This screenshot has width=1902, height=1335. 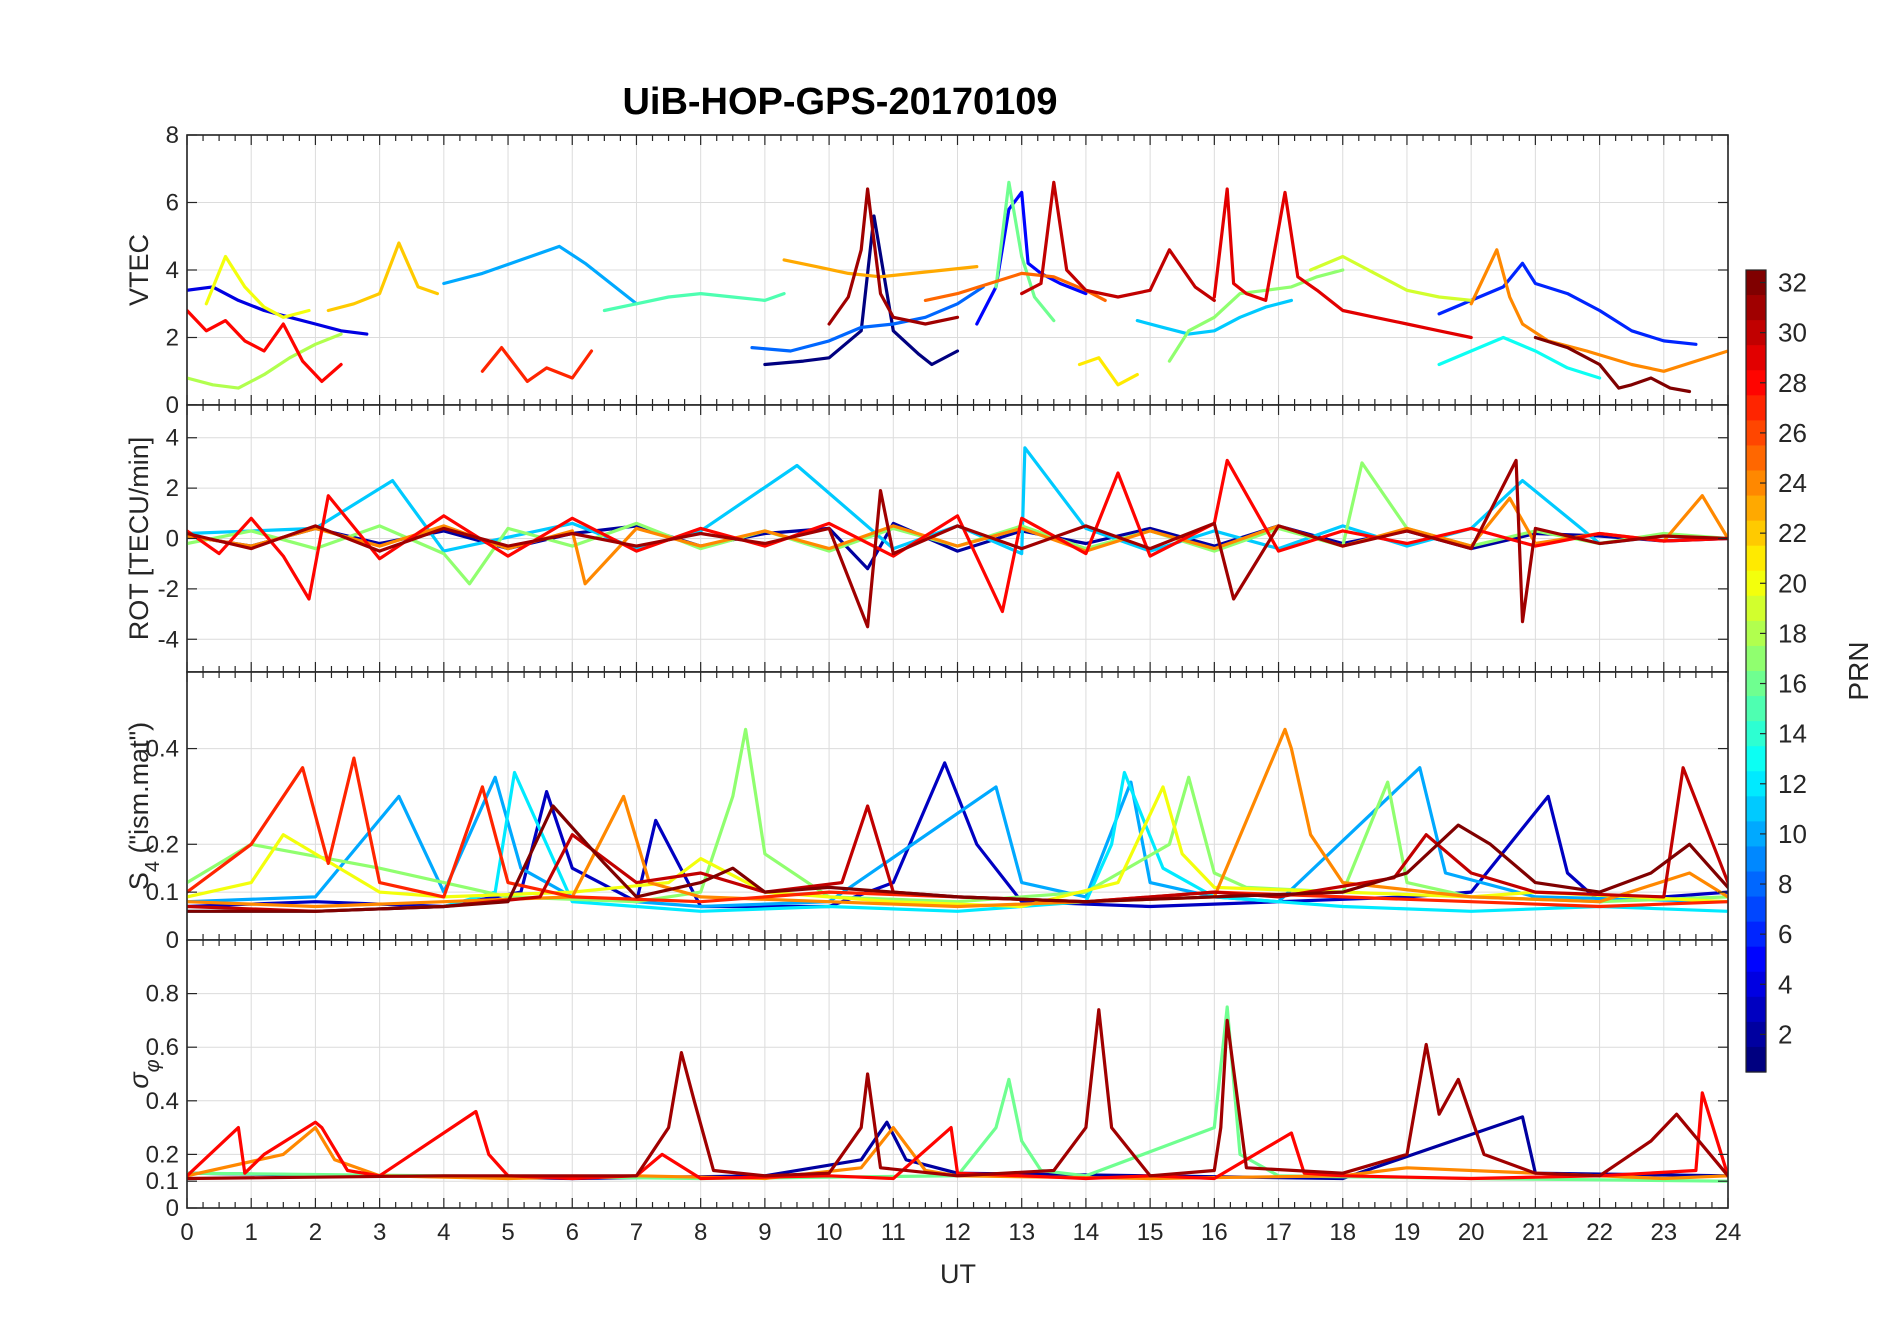 I want to click on y-tick-label: 0.1, so click(x=162, y=1181).